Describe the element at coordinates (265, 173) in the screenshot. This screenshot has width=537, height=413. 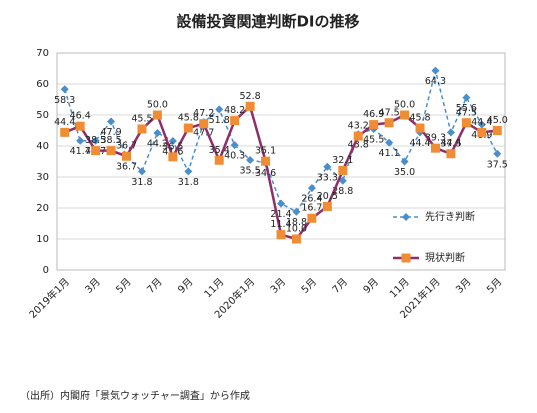
I see `data-label: 34.6` at that location.